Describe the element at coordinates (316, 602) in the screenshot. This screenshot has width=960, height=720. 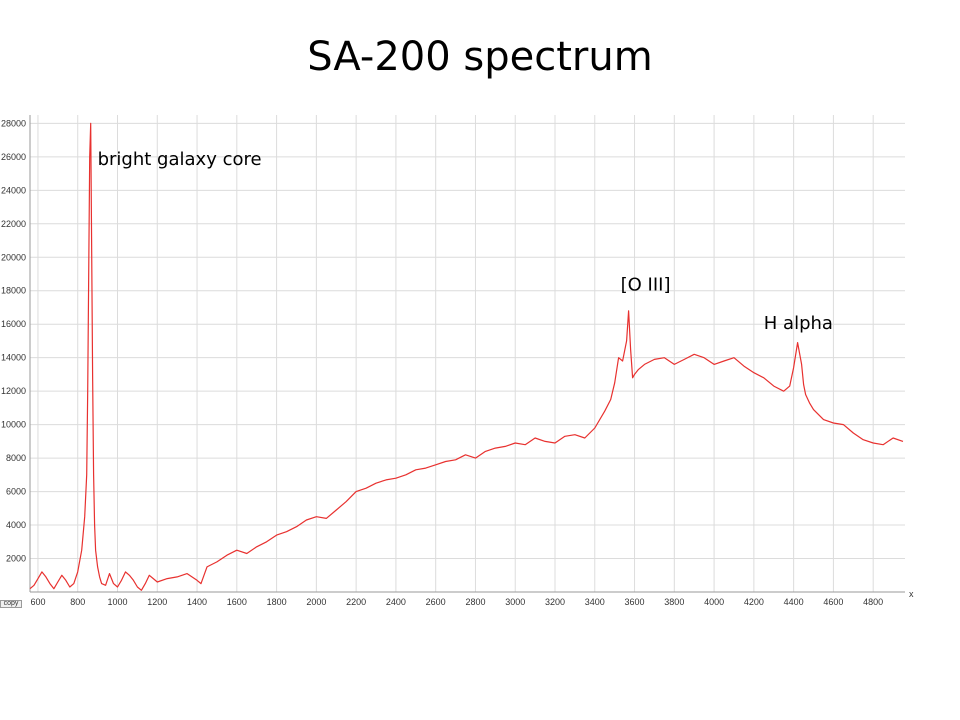
I see `x-tick-label: 2000` at that location.